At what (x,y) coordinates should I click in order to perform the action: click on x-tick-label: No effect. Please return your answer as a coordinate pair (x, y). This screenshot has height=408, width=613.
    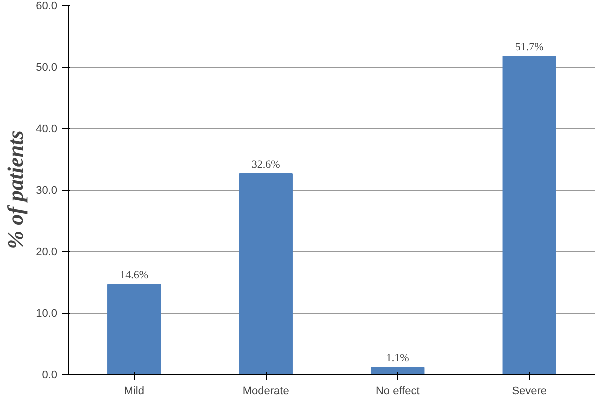
    Looking at the image, I should click on (398, 392).